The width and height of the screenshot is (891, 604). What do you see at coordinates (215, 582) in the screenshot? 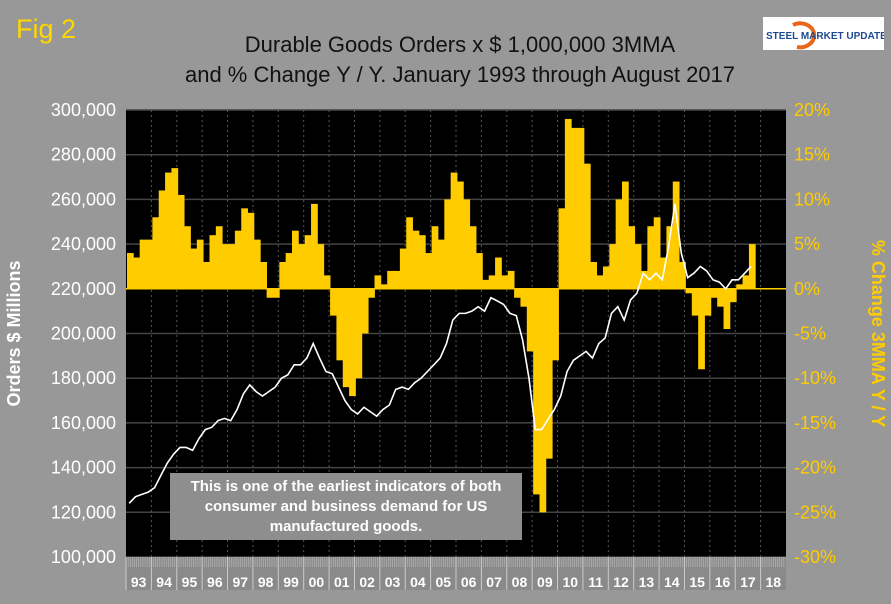
I see `x-tick-label: 96` at bounding box center [215, 582].